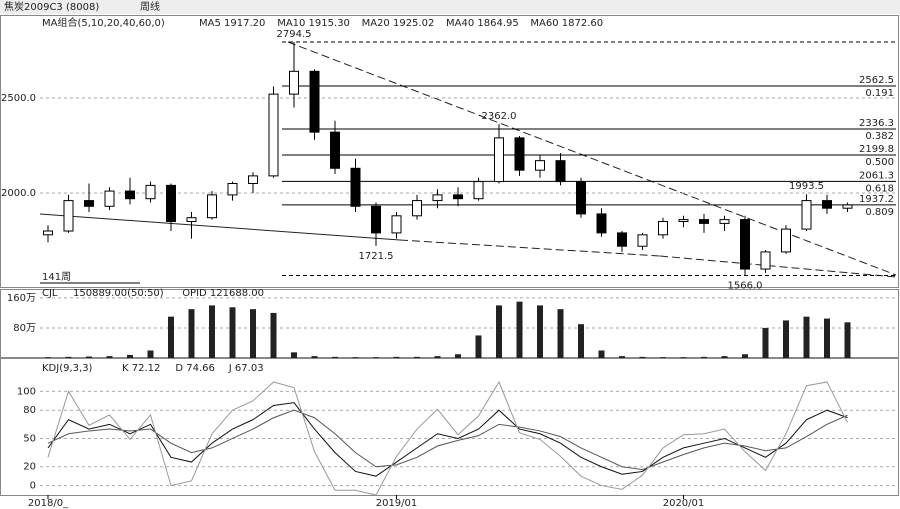  What do you see at coordinates (24, 328) in the screenshot?
I see `y-tick-label: 80万` at bounding box center [24, 328].